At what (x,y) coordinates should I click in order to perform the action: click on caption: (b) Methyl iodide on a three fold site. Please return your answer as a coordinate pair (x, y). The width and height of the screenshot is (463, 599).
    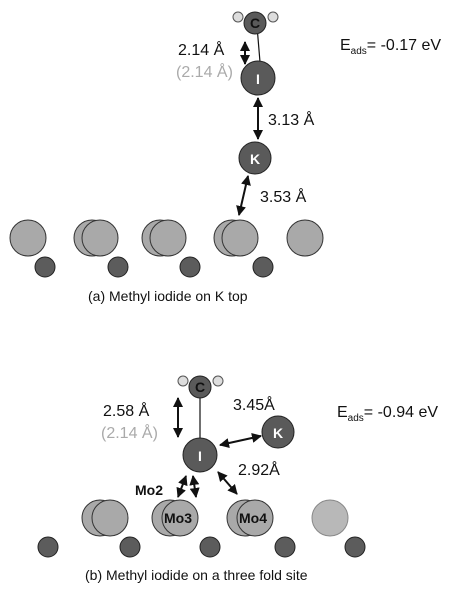
    Looking at the image, I should click on (196, 575).